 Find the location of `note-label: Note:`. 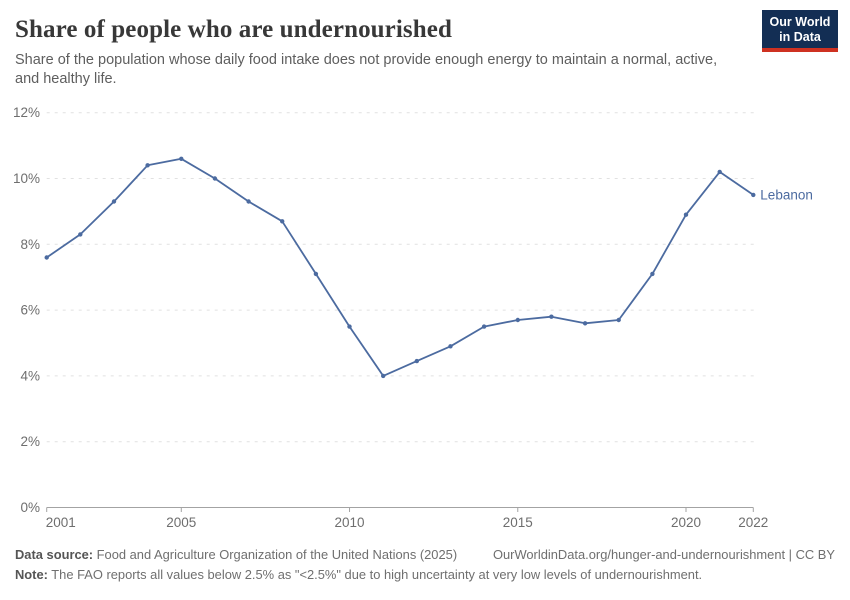

note-label: Note: is located at coordinates (31, 574).